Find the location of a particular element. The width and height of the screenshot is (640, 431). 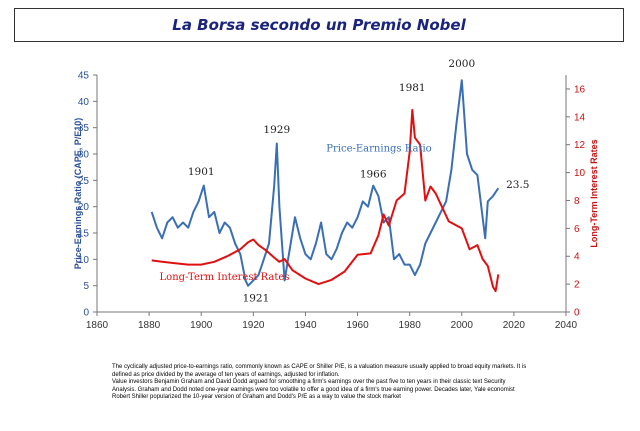

y-tick-label-left: 40 is located at coordinates (84, 102).